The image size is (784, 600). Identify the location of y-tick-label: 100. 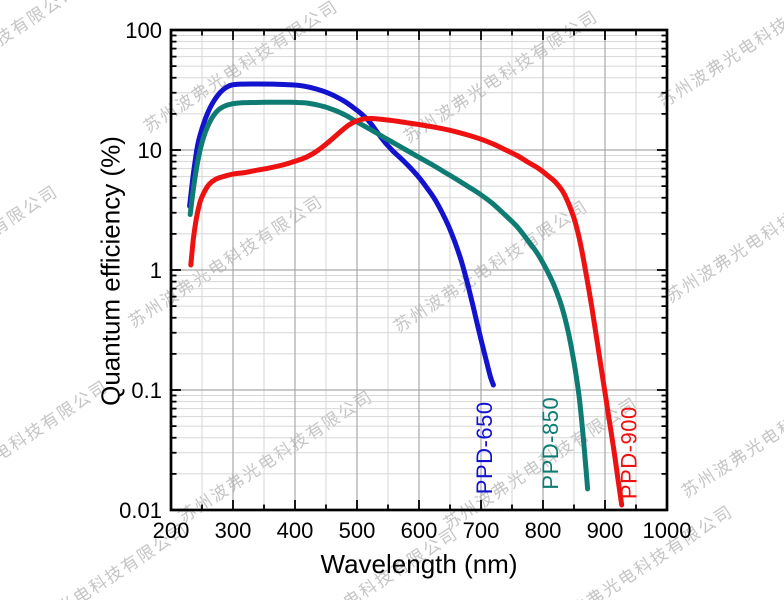
(143, 30).